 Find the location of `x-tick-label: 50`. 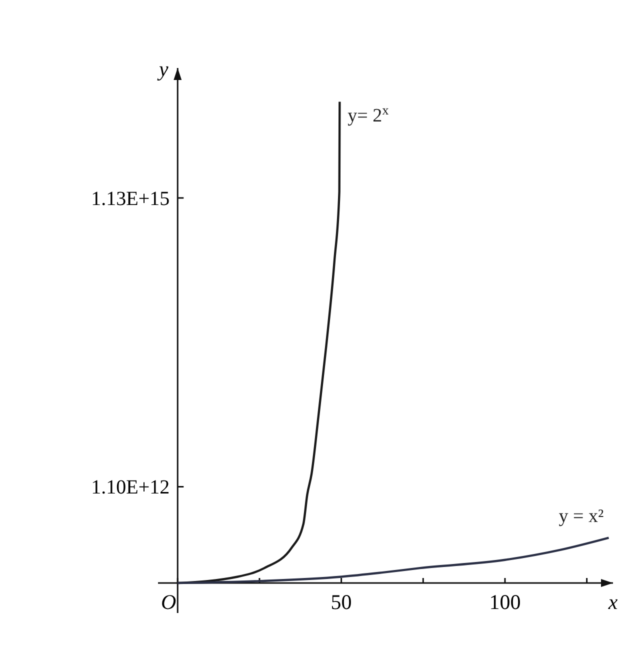

x-tick-label: 50 is located at coordinates (341, 602).